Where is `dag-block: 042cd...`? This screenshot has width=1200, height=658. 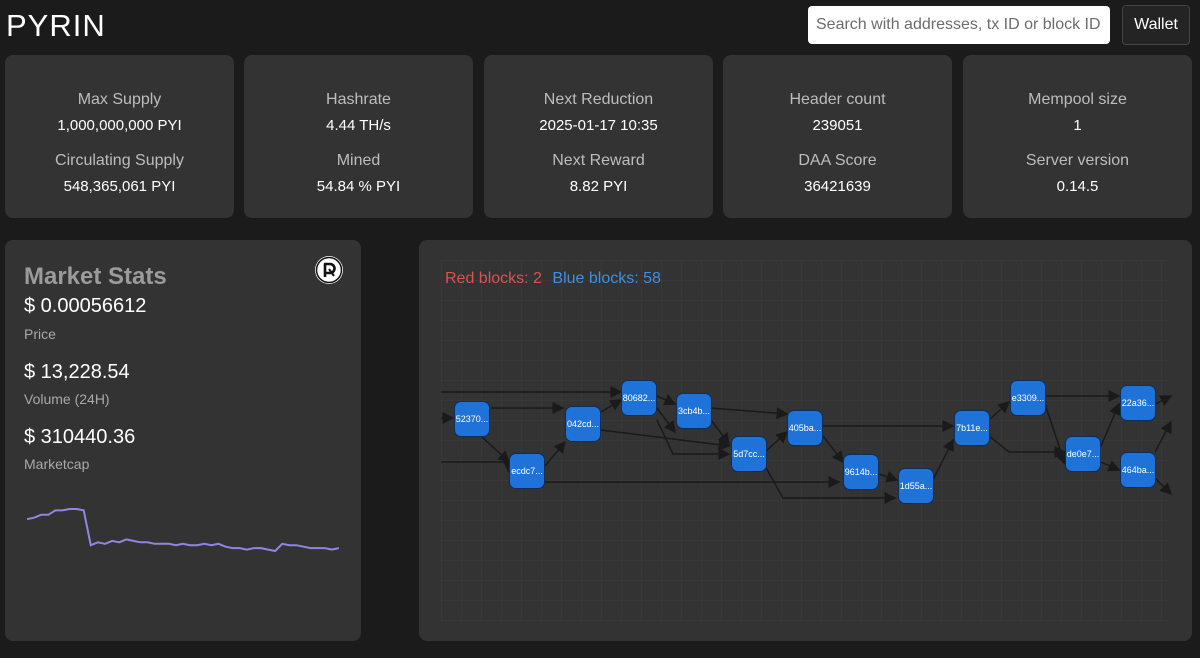
dag-block: 042cd... is located at coordinates (583, 424).